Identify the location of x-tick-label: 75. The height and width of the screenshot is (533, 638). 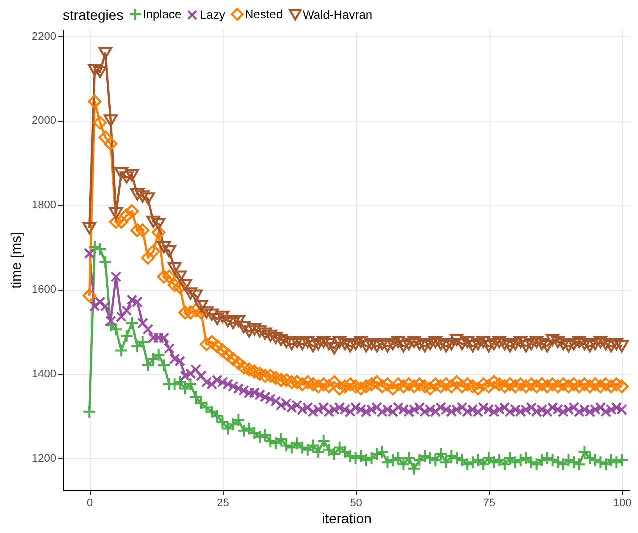
(489, 504).